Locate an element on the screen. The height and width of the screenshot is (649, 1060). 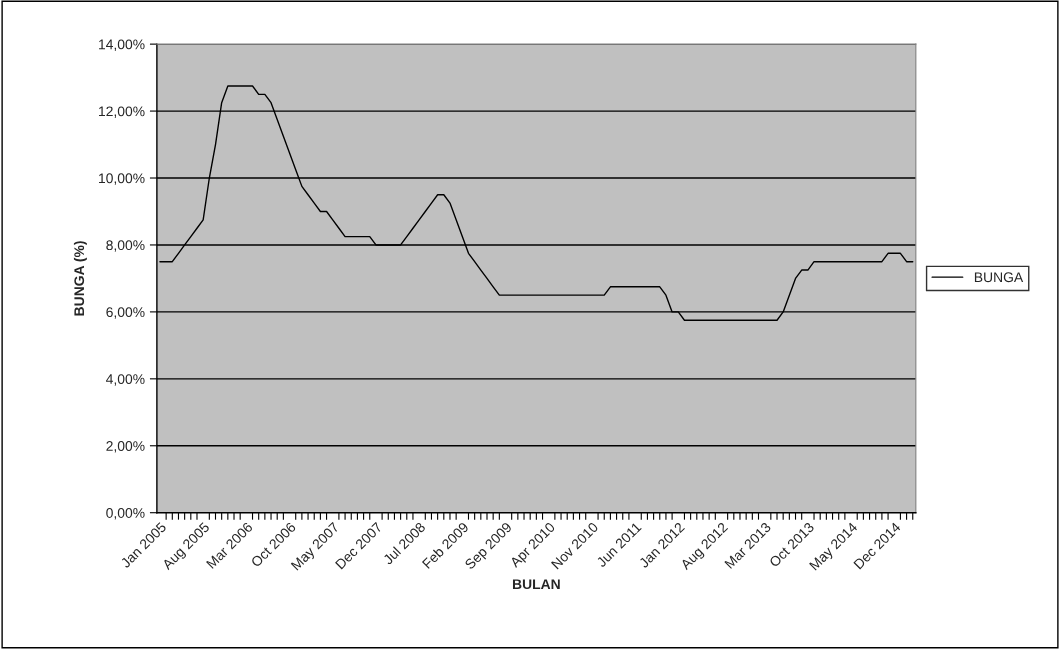
y-tick-label: 2,00% is located at coordinates (125, 447).